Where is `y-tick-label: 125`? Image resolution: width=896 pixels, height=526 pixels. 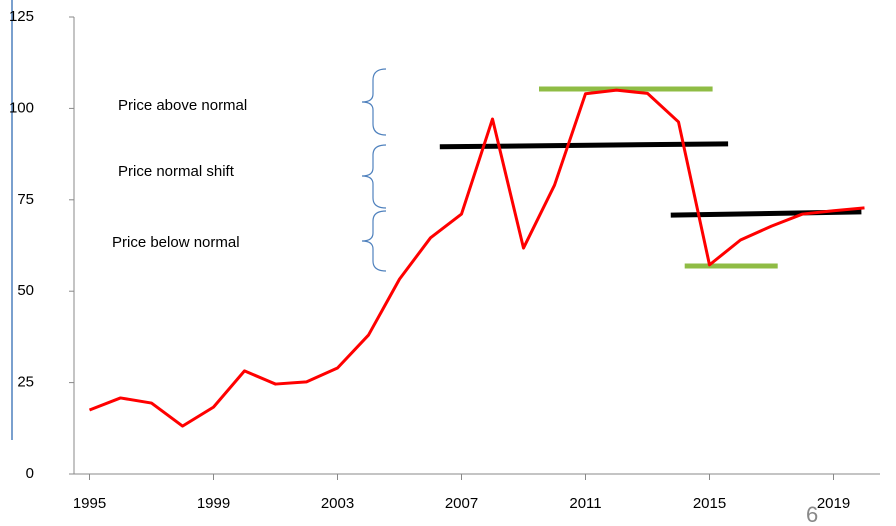 y-tick-label: 125 is located at coordinates (21, 16).